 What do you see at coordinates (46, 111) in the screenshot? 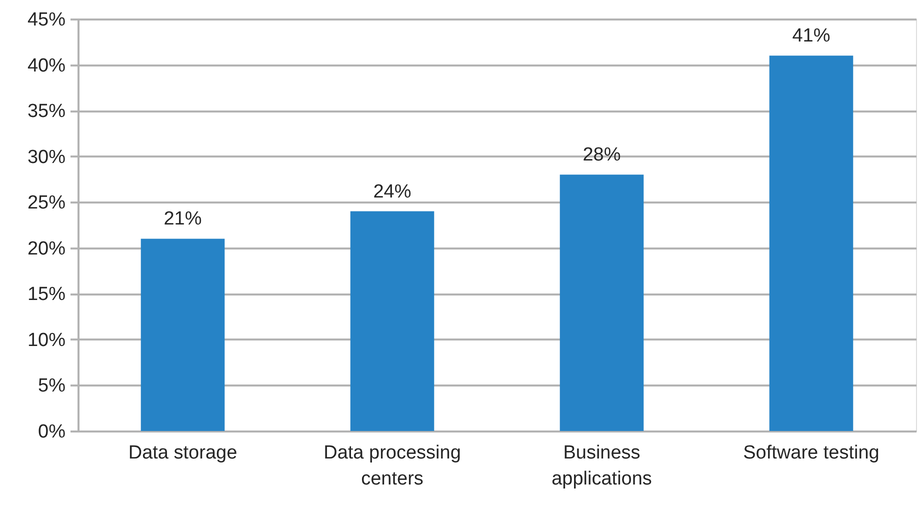
I see `y-tick-label: 35%` at bounding box center [46, 111].